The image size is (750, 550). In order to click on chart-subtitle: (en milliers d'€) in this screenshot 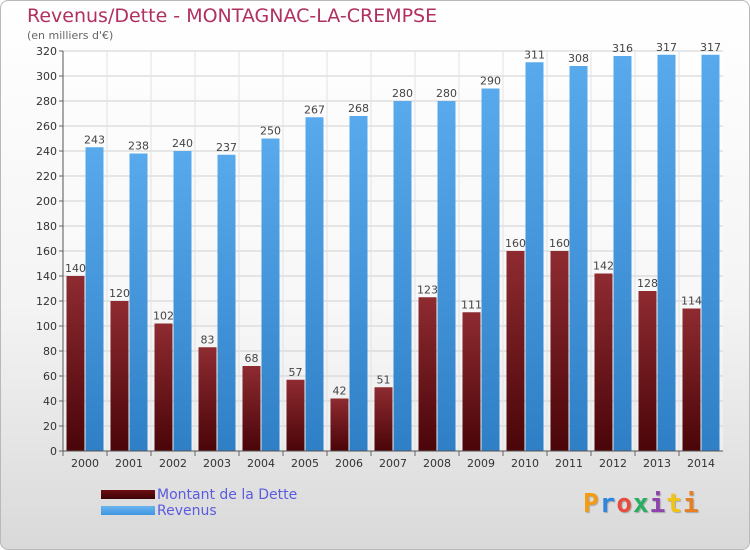, I will do `click(70, 35)`.